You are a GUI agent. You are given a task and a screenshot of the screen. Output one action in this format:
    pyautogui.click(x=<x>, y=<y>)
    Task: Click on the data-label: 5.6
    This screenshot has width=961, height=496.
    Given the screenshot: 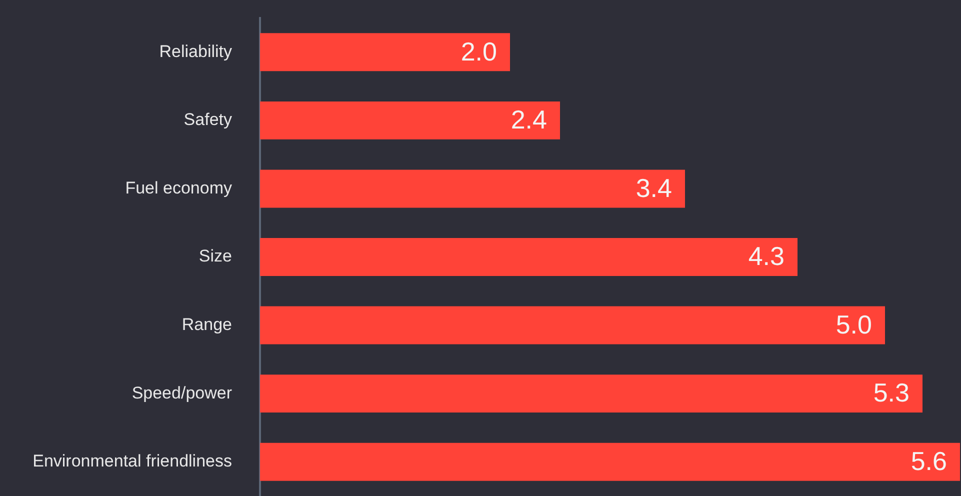 What is the action you would take?
    pyautogui.click(x=928, y=461)
    